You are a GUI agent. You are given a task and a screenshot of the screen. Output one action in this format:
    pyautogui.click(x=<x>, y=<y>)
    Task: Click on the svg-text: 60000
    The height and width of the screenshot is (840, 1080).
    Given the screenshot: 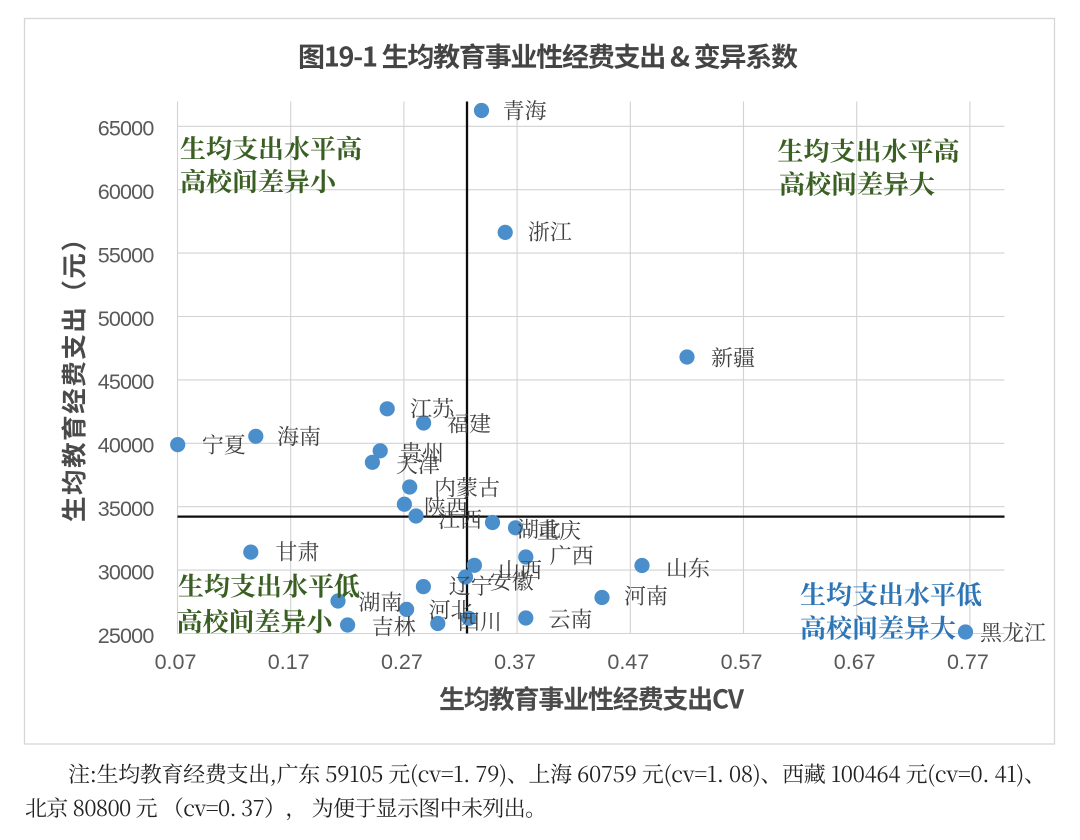 What is the action you would take?
    pyautogui.click(x=126, y=192)
    